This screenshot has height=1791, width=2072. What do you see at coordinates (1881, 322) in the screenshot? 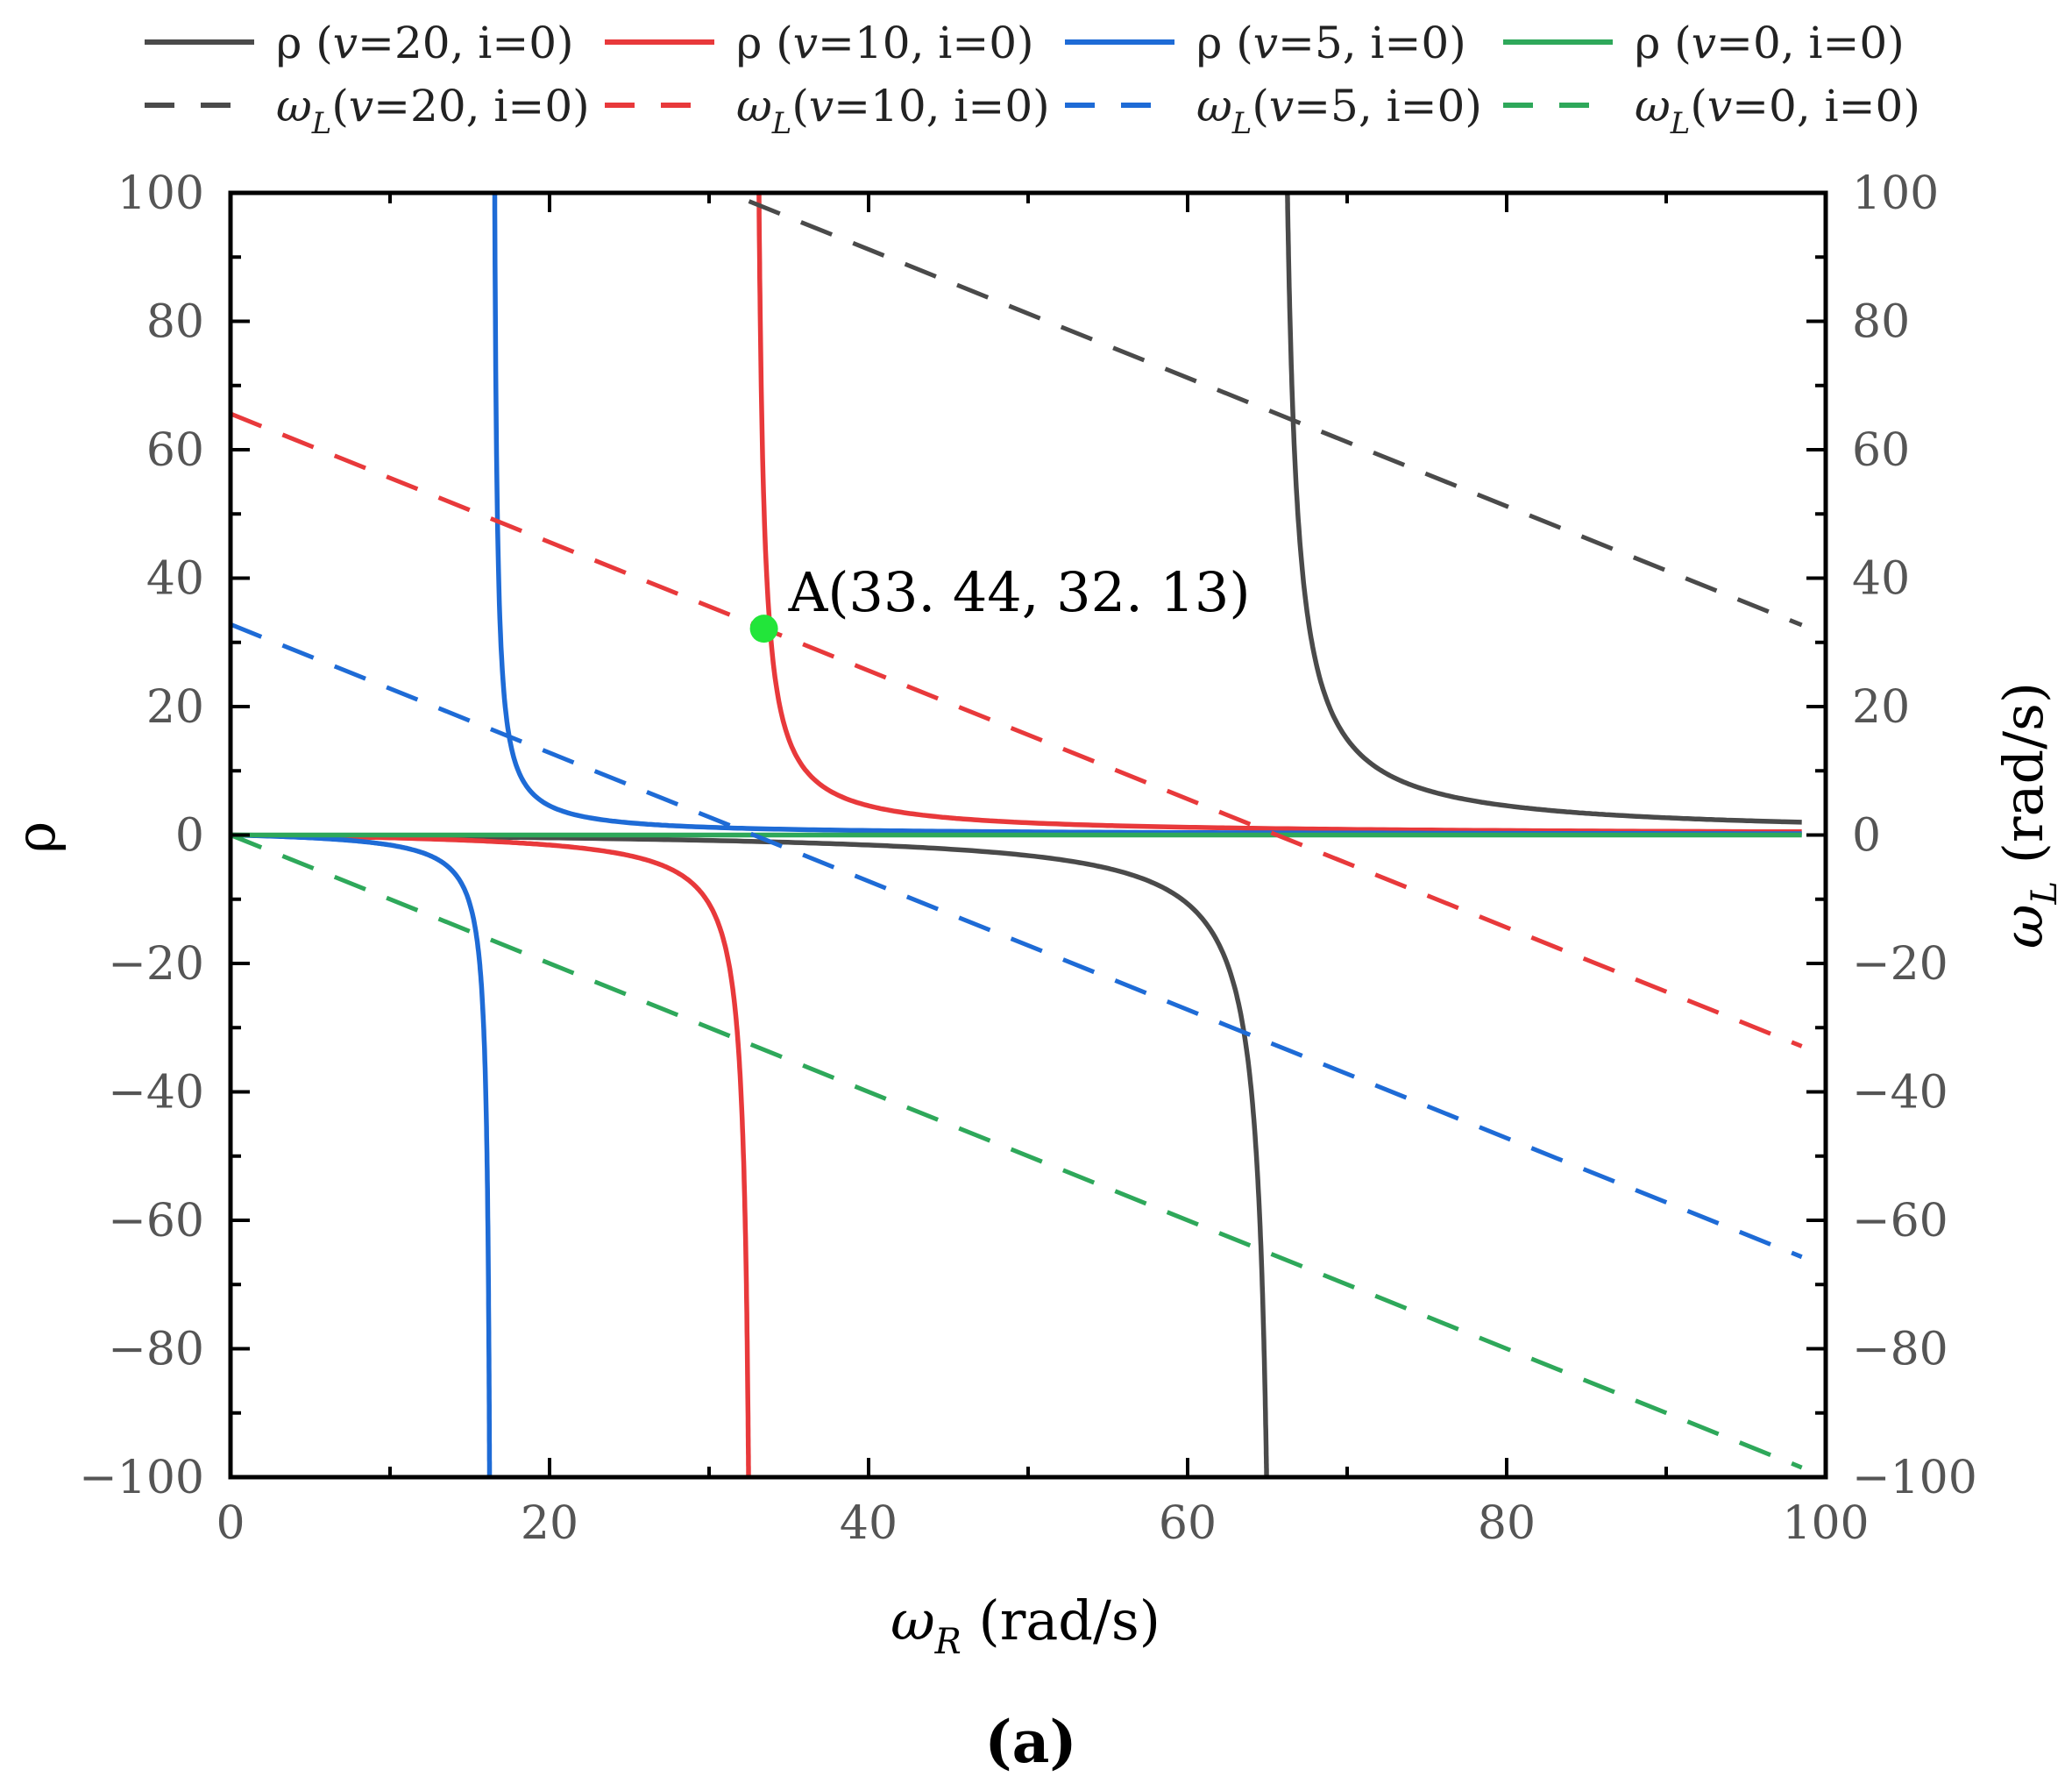
I see `y-tick-label-right: 80` at bounding box center [1881, 322].